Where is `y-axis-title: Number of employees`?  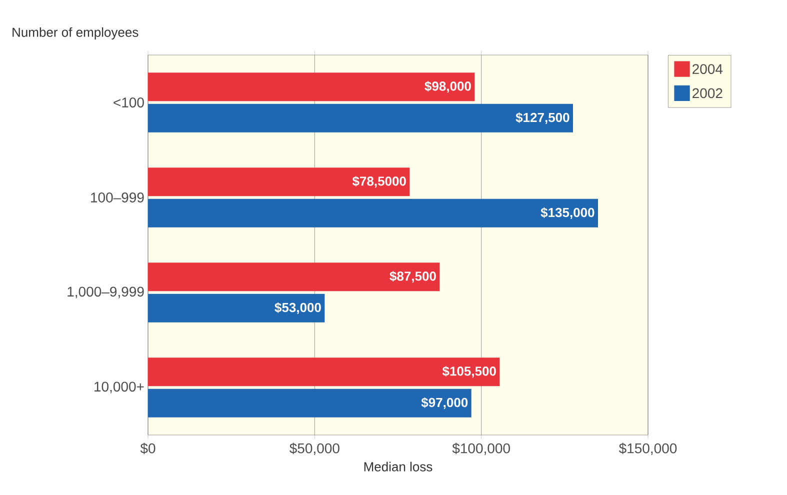 y-axis-title: Number of employees is located at coordinates (75, 33).